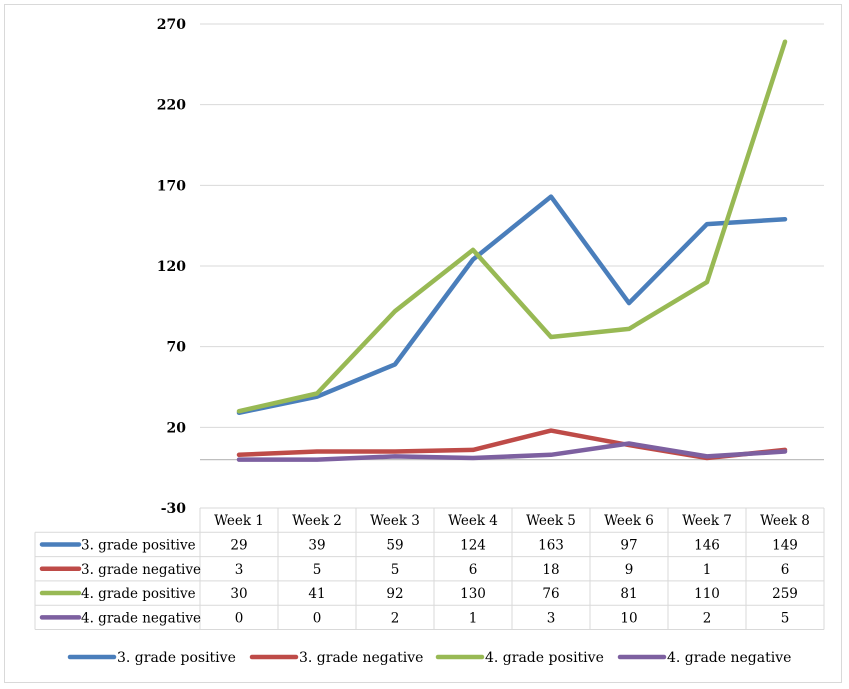 This screenshot has height=689, width=849. What do you see at coordinates (707, 521) in the screenshot?
I see `category-label: Week 7` at bounding box center [707, 521].